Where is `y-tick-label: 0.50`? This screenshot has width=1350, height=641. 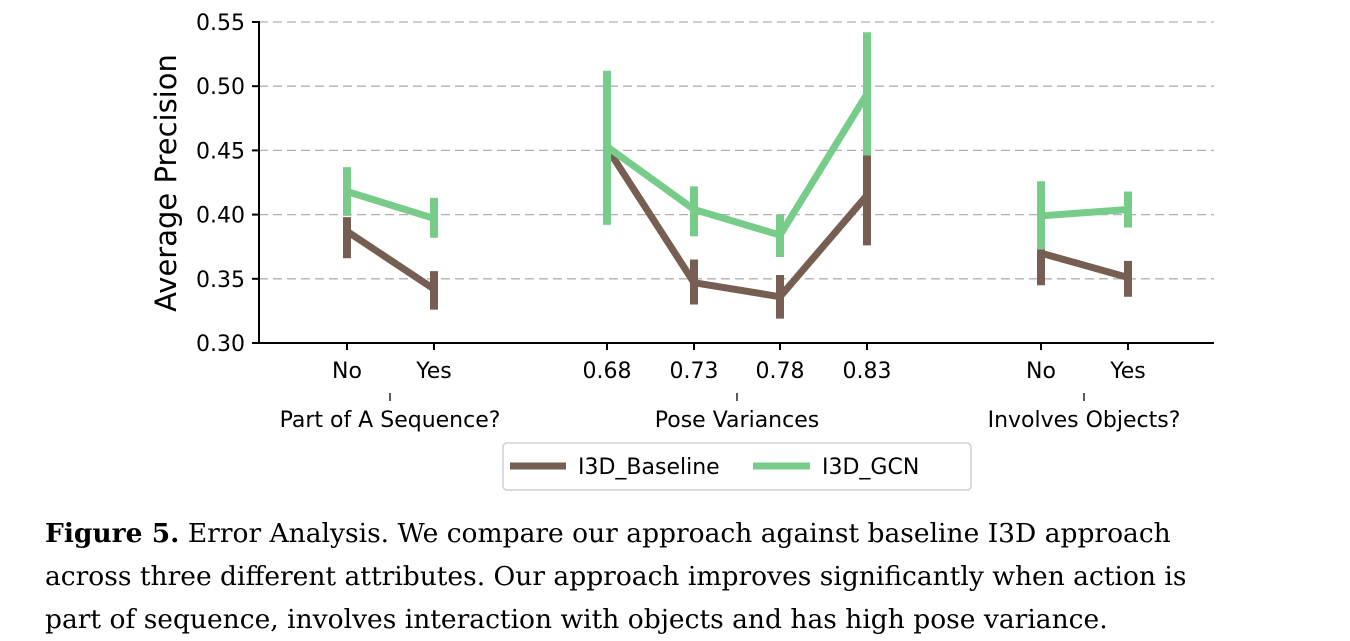 y-tick-label: 0.50 is located at coordinates (220, 87).